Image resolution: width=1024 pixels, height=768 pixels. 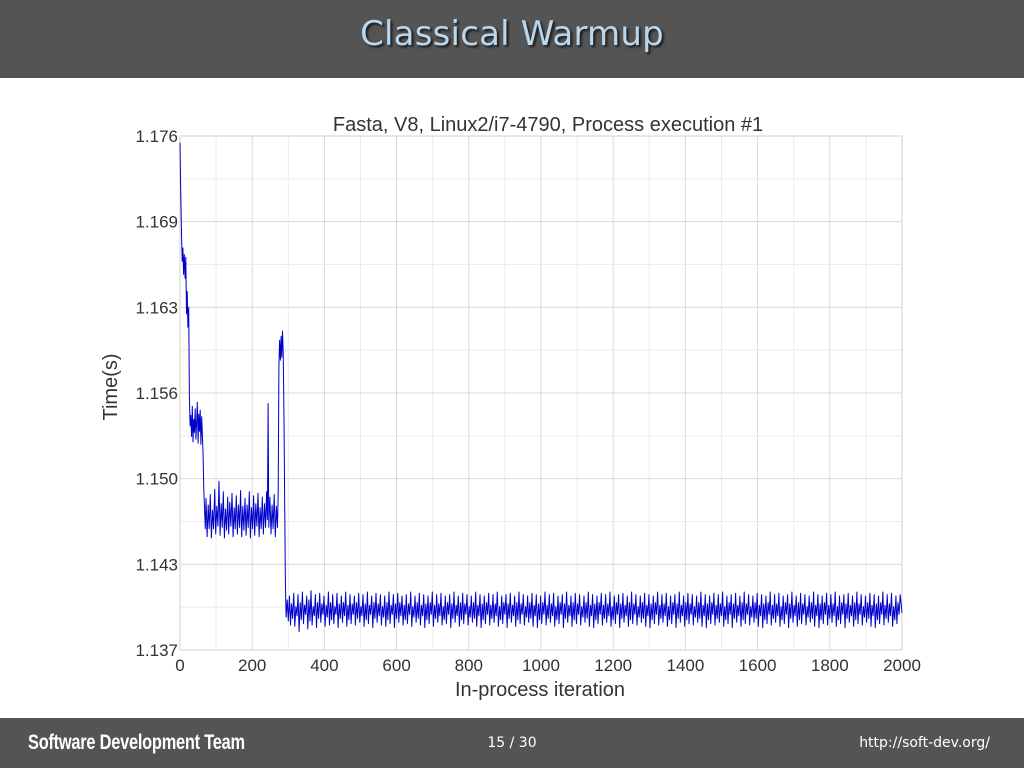 I want to click on x-tick-label: 1600, so click(x=758, y=665).